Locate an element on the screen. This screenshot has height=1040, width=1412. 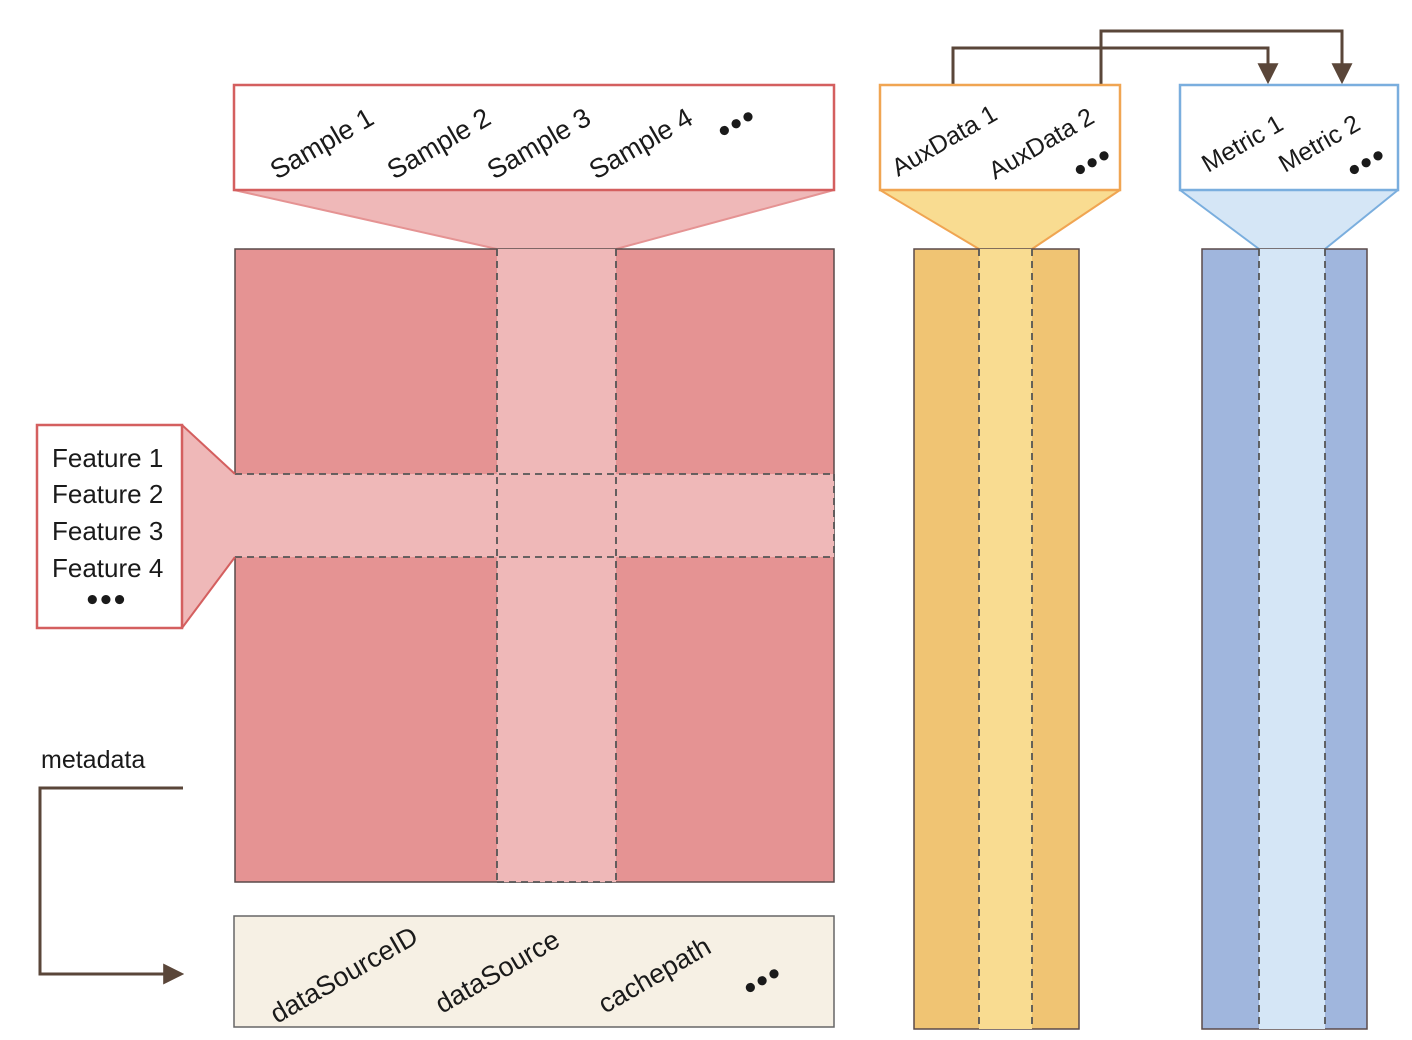
sample-column-highlight is located at coordinates (556, 565).